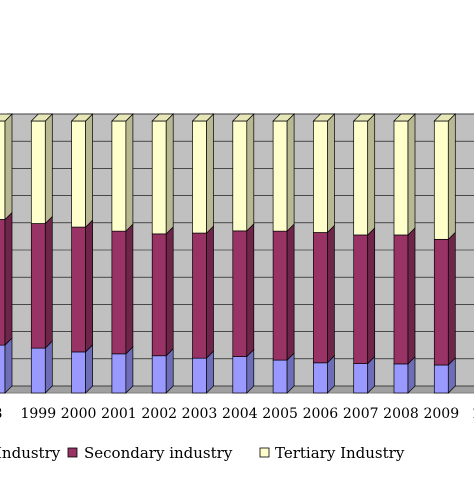 The height and width of the screenshot is (479, 474). What do you see at coordinates (82, 253) in the screenshot?
I see `bar-stack-2000` at bounding box center [82, 253].